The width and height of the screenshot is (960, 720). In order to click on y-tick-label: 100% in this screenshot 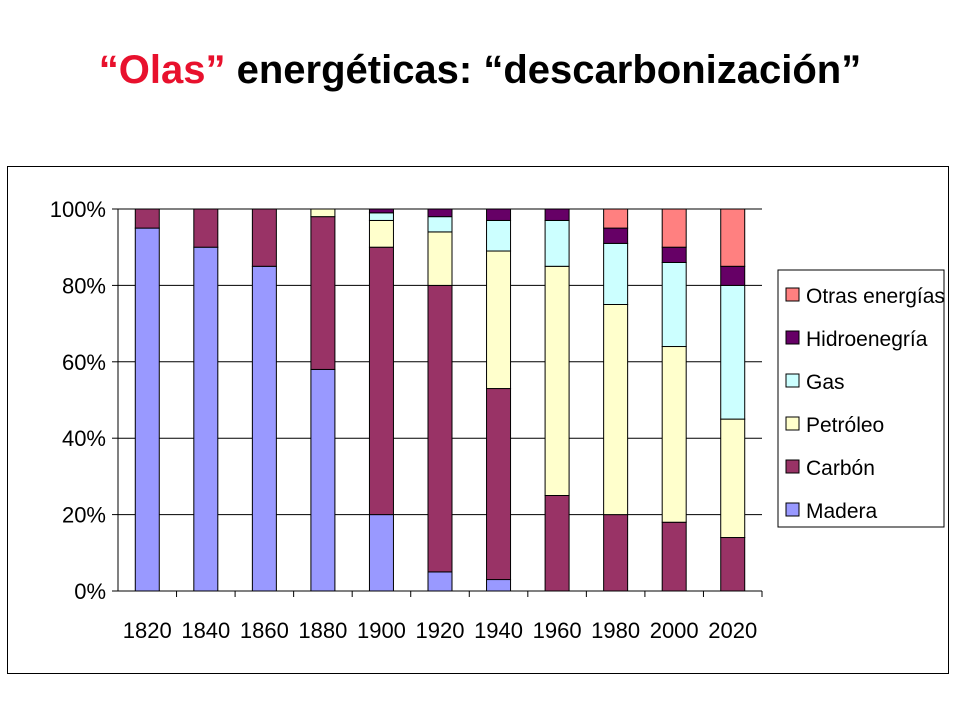, I will do `click(78, 209)`.